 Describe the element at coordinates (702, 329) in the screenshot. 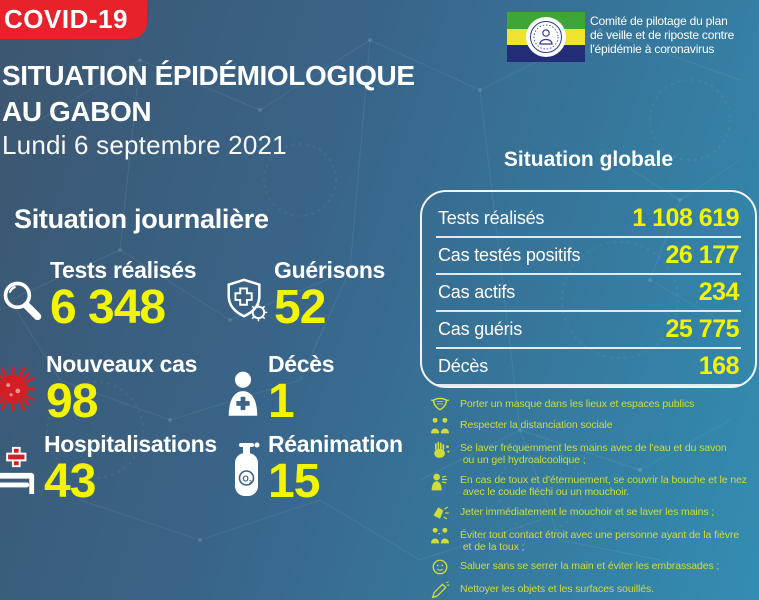

I see `row-value: 25 775` at that location.